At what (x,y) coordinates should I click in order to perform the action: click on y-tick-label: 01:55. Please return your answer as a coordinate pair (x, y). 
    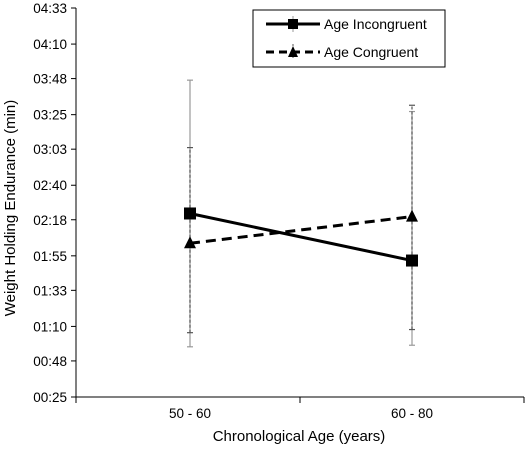
    Looking at the image, I should click on (50, 256).